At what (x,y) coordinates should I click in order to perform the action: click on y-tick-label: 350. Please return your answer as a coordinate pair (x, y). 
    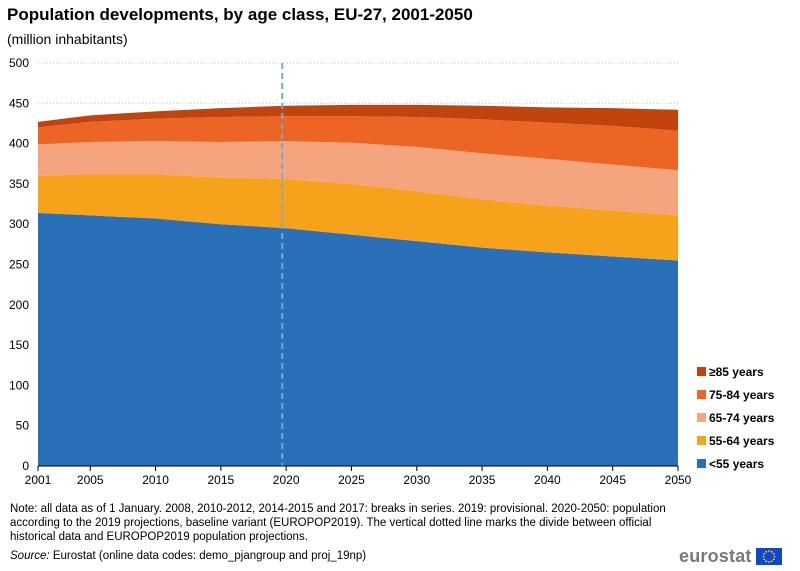
    Looking at the image, I should click on (19, 184).